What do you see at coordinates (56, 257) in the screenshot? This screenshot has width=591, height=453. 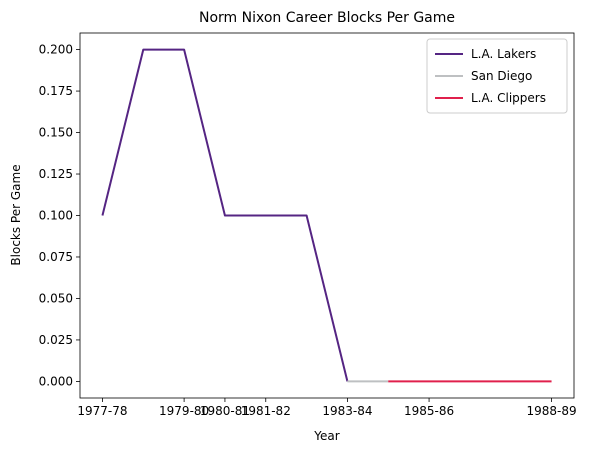 I see `y-tick-label: 0.075` at bounding box center [56, 257].